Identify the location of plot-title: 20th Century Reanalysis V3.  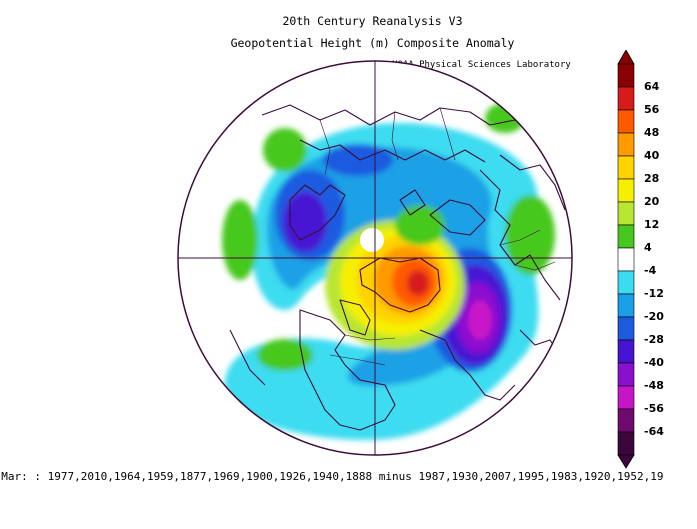
(372, 21).